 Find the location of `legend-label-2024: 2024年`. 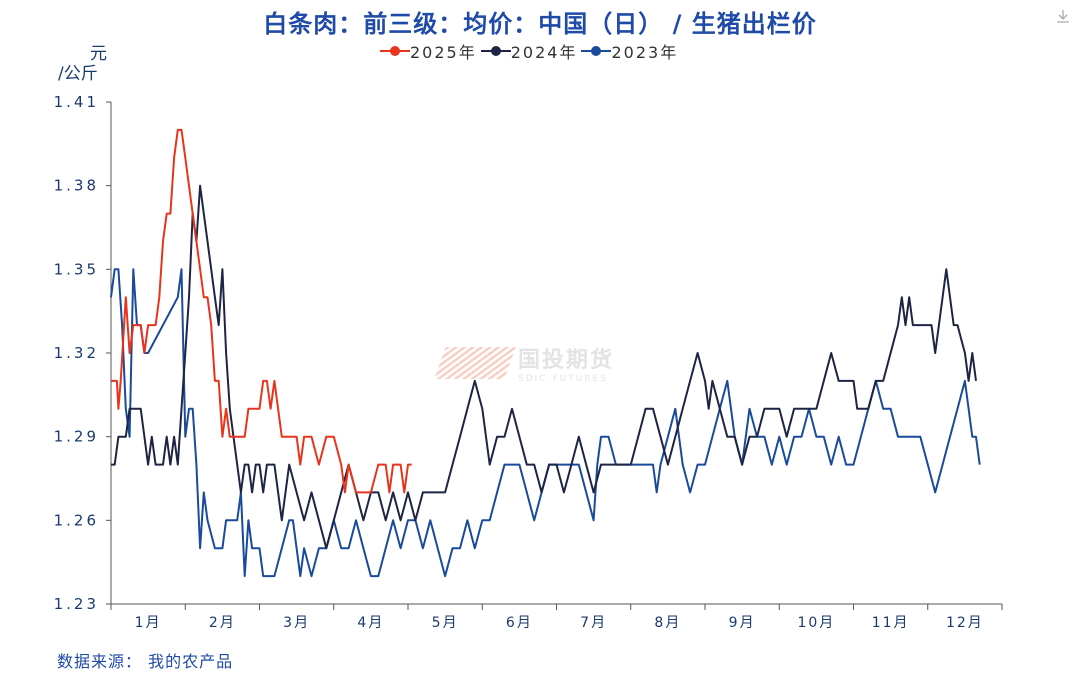

legend-label-2024: 2024年 is located at coordinates (544, 52).